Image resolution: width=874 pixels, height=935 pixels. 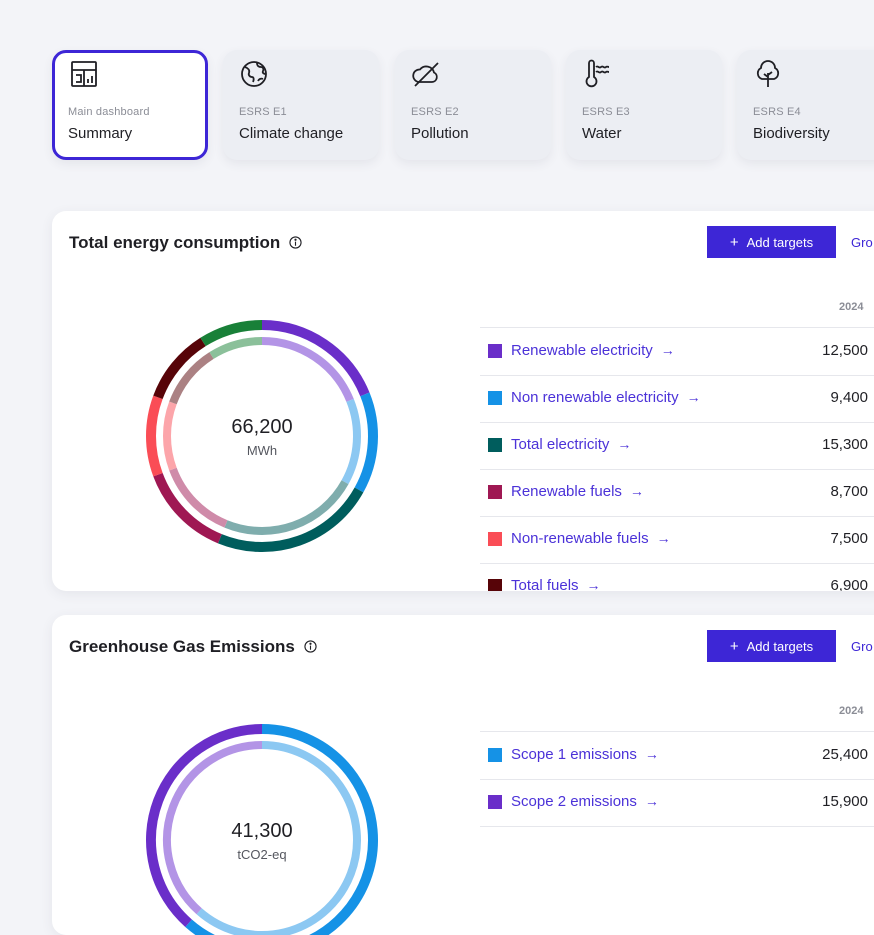 What do you see at coordinates (677, 755) in the screenshot?
I see `table-row: Scope 1 emissions → 25,400` at bounding box center [677, 755].